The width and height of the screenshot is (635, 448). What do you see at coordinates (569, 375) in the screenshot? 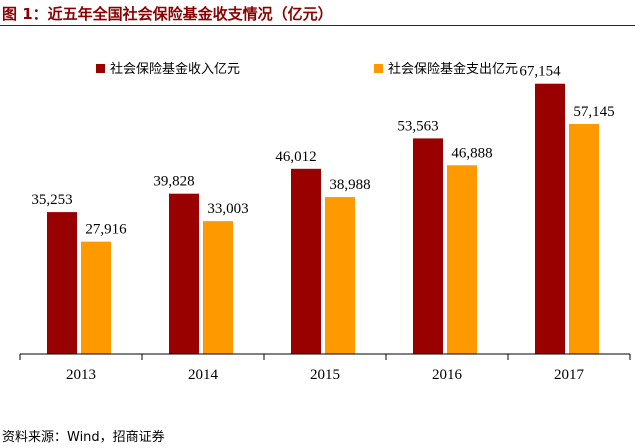
I see `x-tick-label-2017: 2017` at bounding box center [569, 375].